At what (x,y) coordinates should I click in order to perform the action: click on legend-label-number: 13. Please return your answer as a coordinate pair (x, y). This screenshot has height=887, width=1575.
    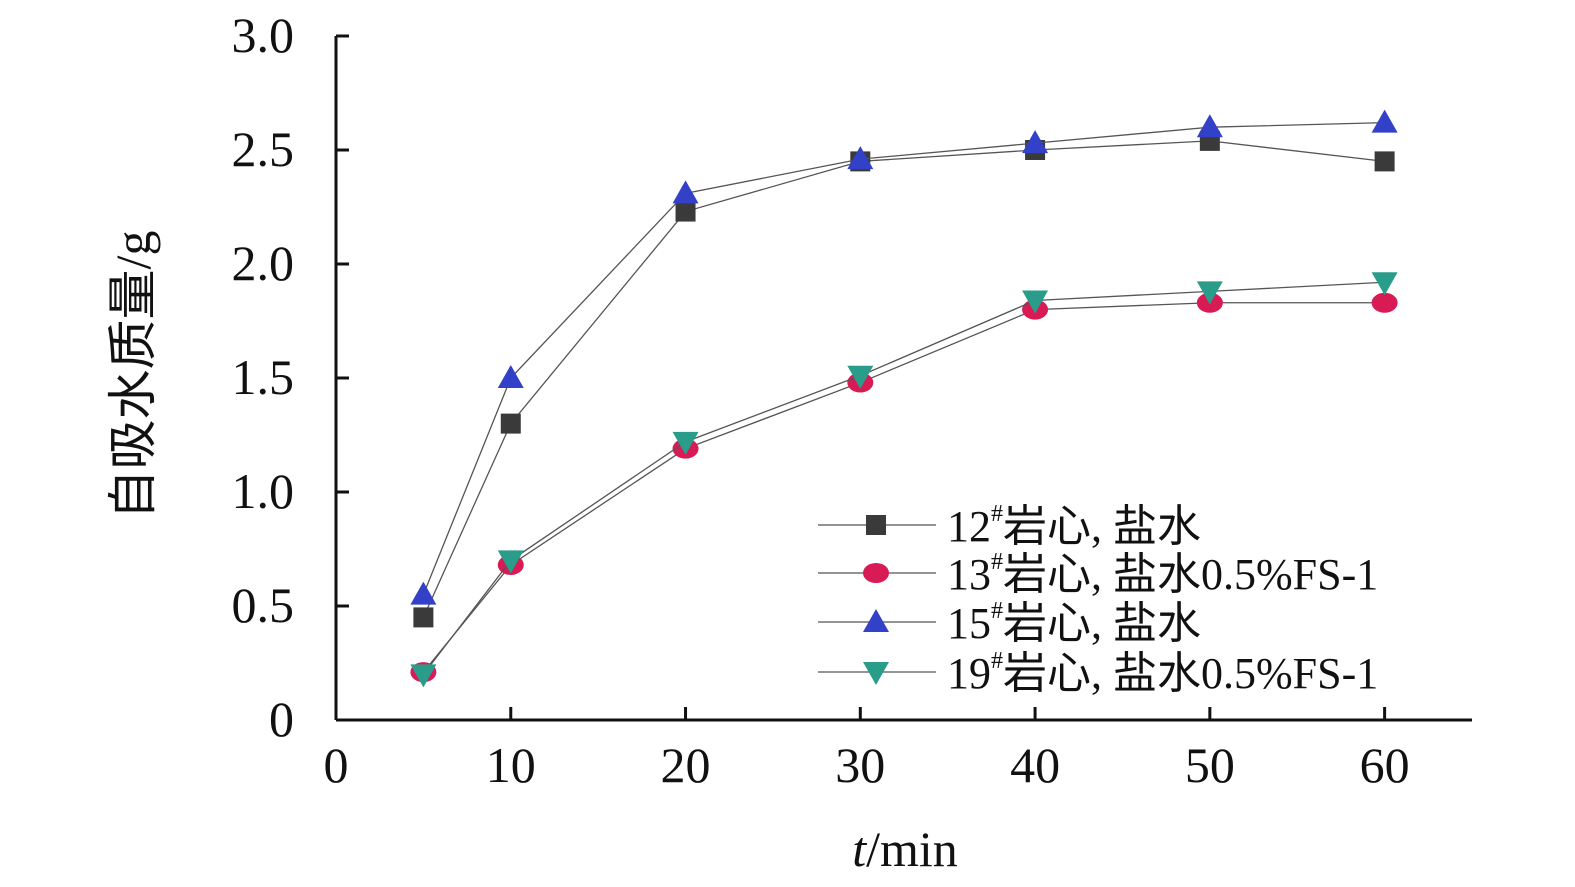
    Looking at the image, I should click on (969, 574).